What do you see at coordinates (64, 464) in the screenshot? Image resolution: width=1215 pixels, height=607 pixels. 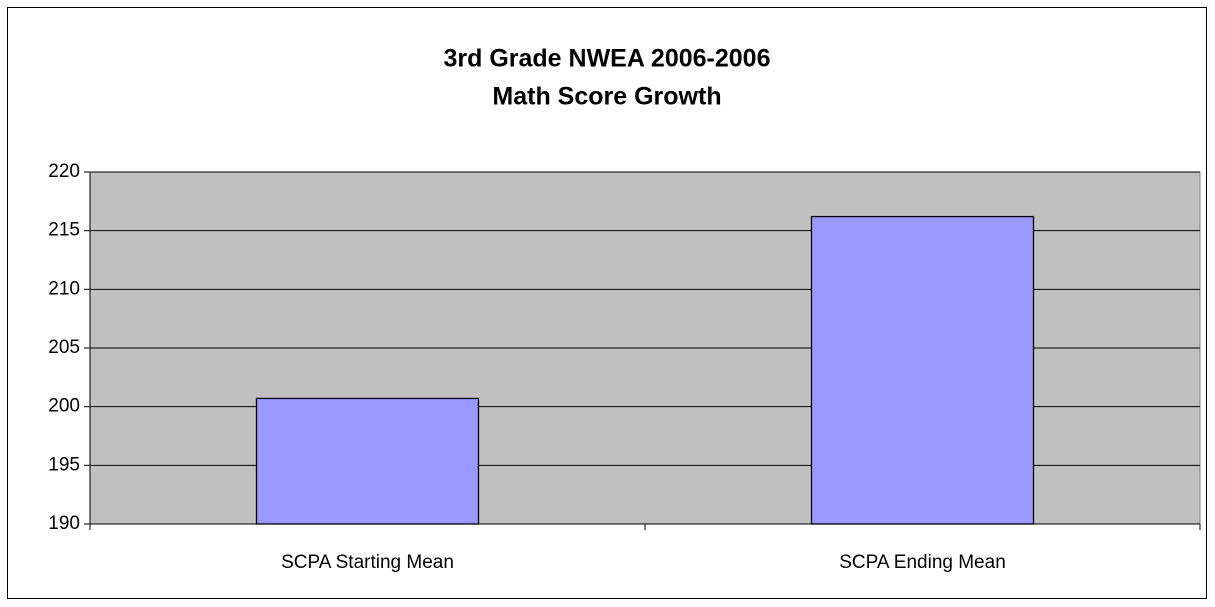 I see `y-tick-label: 195` at bounding box center [64, 464].